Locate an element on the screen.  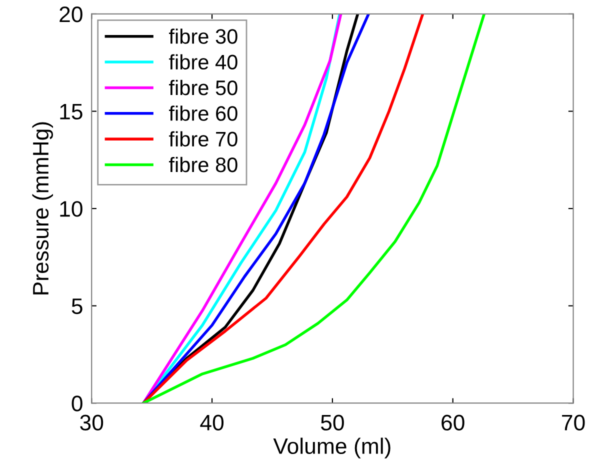
x-tick-label: 70 is located at coordinates (573, 422).